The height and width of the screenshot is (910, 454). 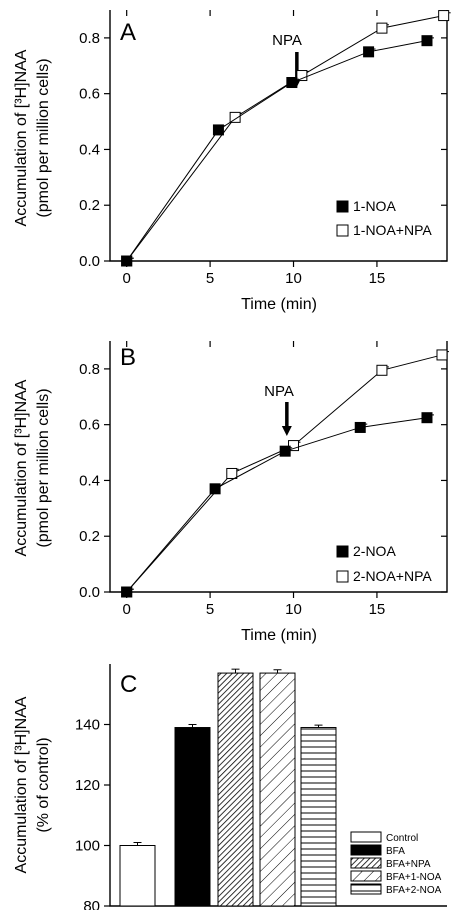 What do you see at coordinates (127, 609) in the screenshot?
I see `panel-b-xtick-label: 0` at bounding box center [127, 609].